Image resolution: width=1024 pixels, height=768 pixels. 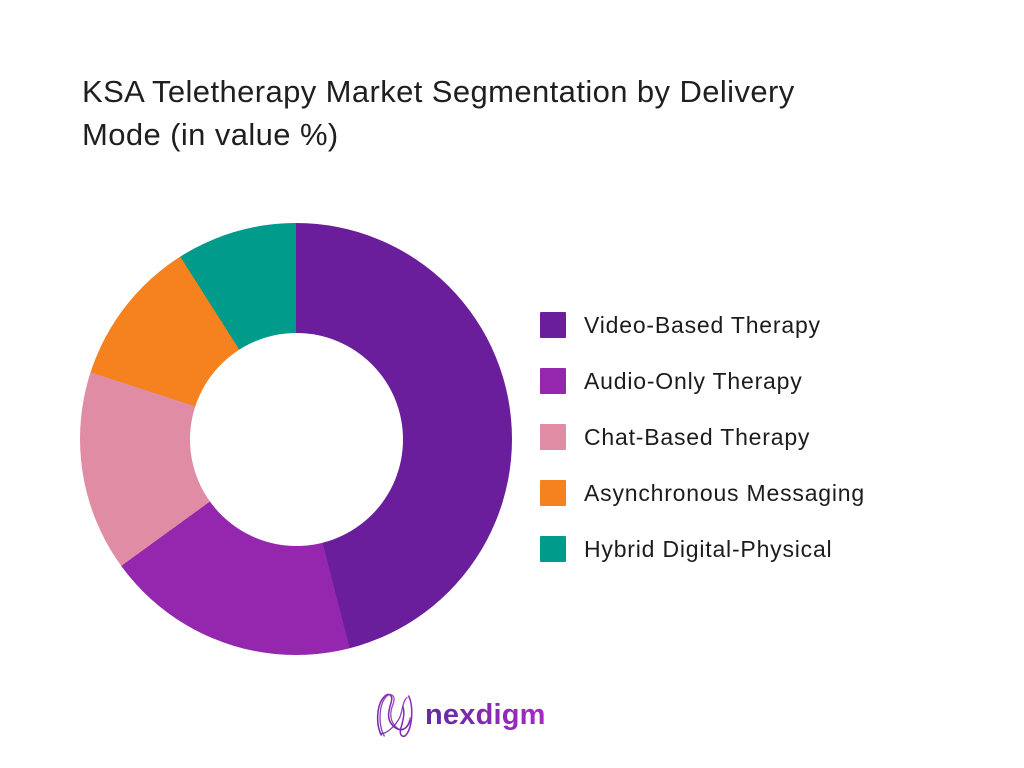 I want to click on legend-item-asynchronous-messaging: Asynchronous Messaging, so click(x=702, y=493).